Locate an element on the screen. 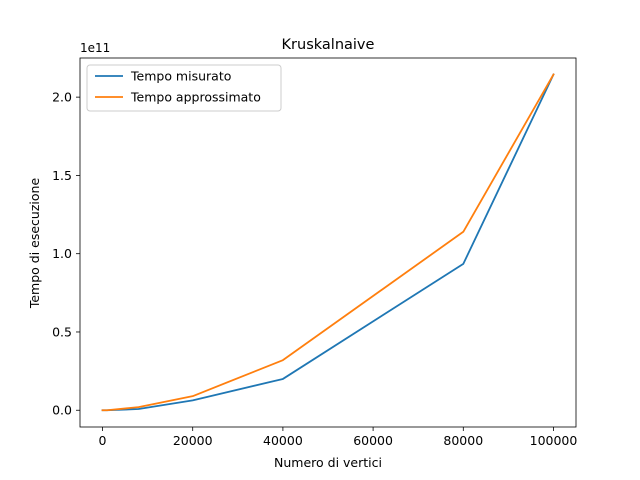 This screenshot has width=640, height=480. y-axis-label: Tempo di esecuzione is located at coordinates (34, 244).